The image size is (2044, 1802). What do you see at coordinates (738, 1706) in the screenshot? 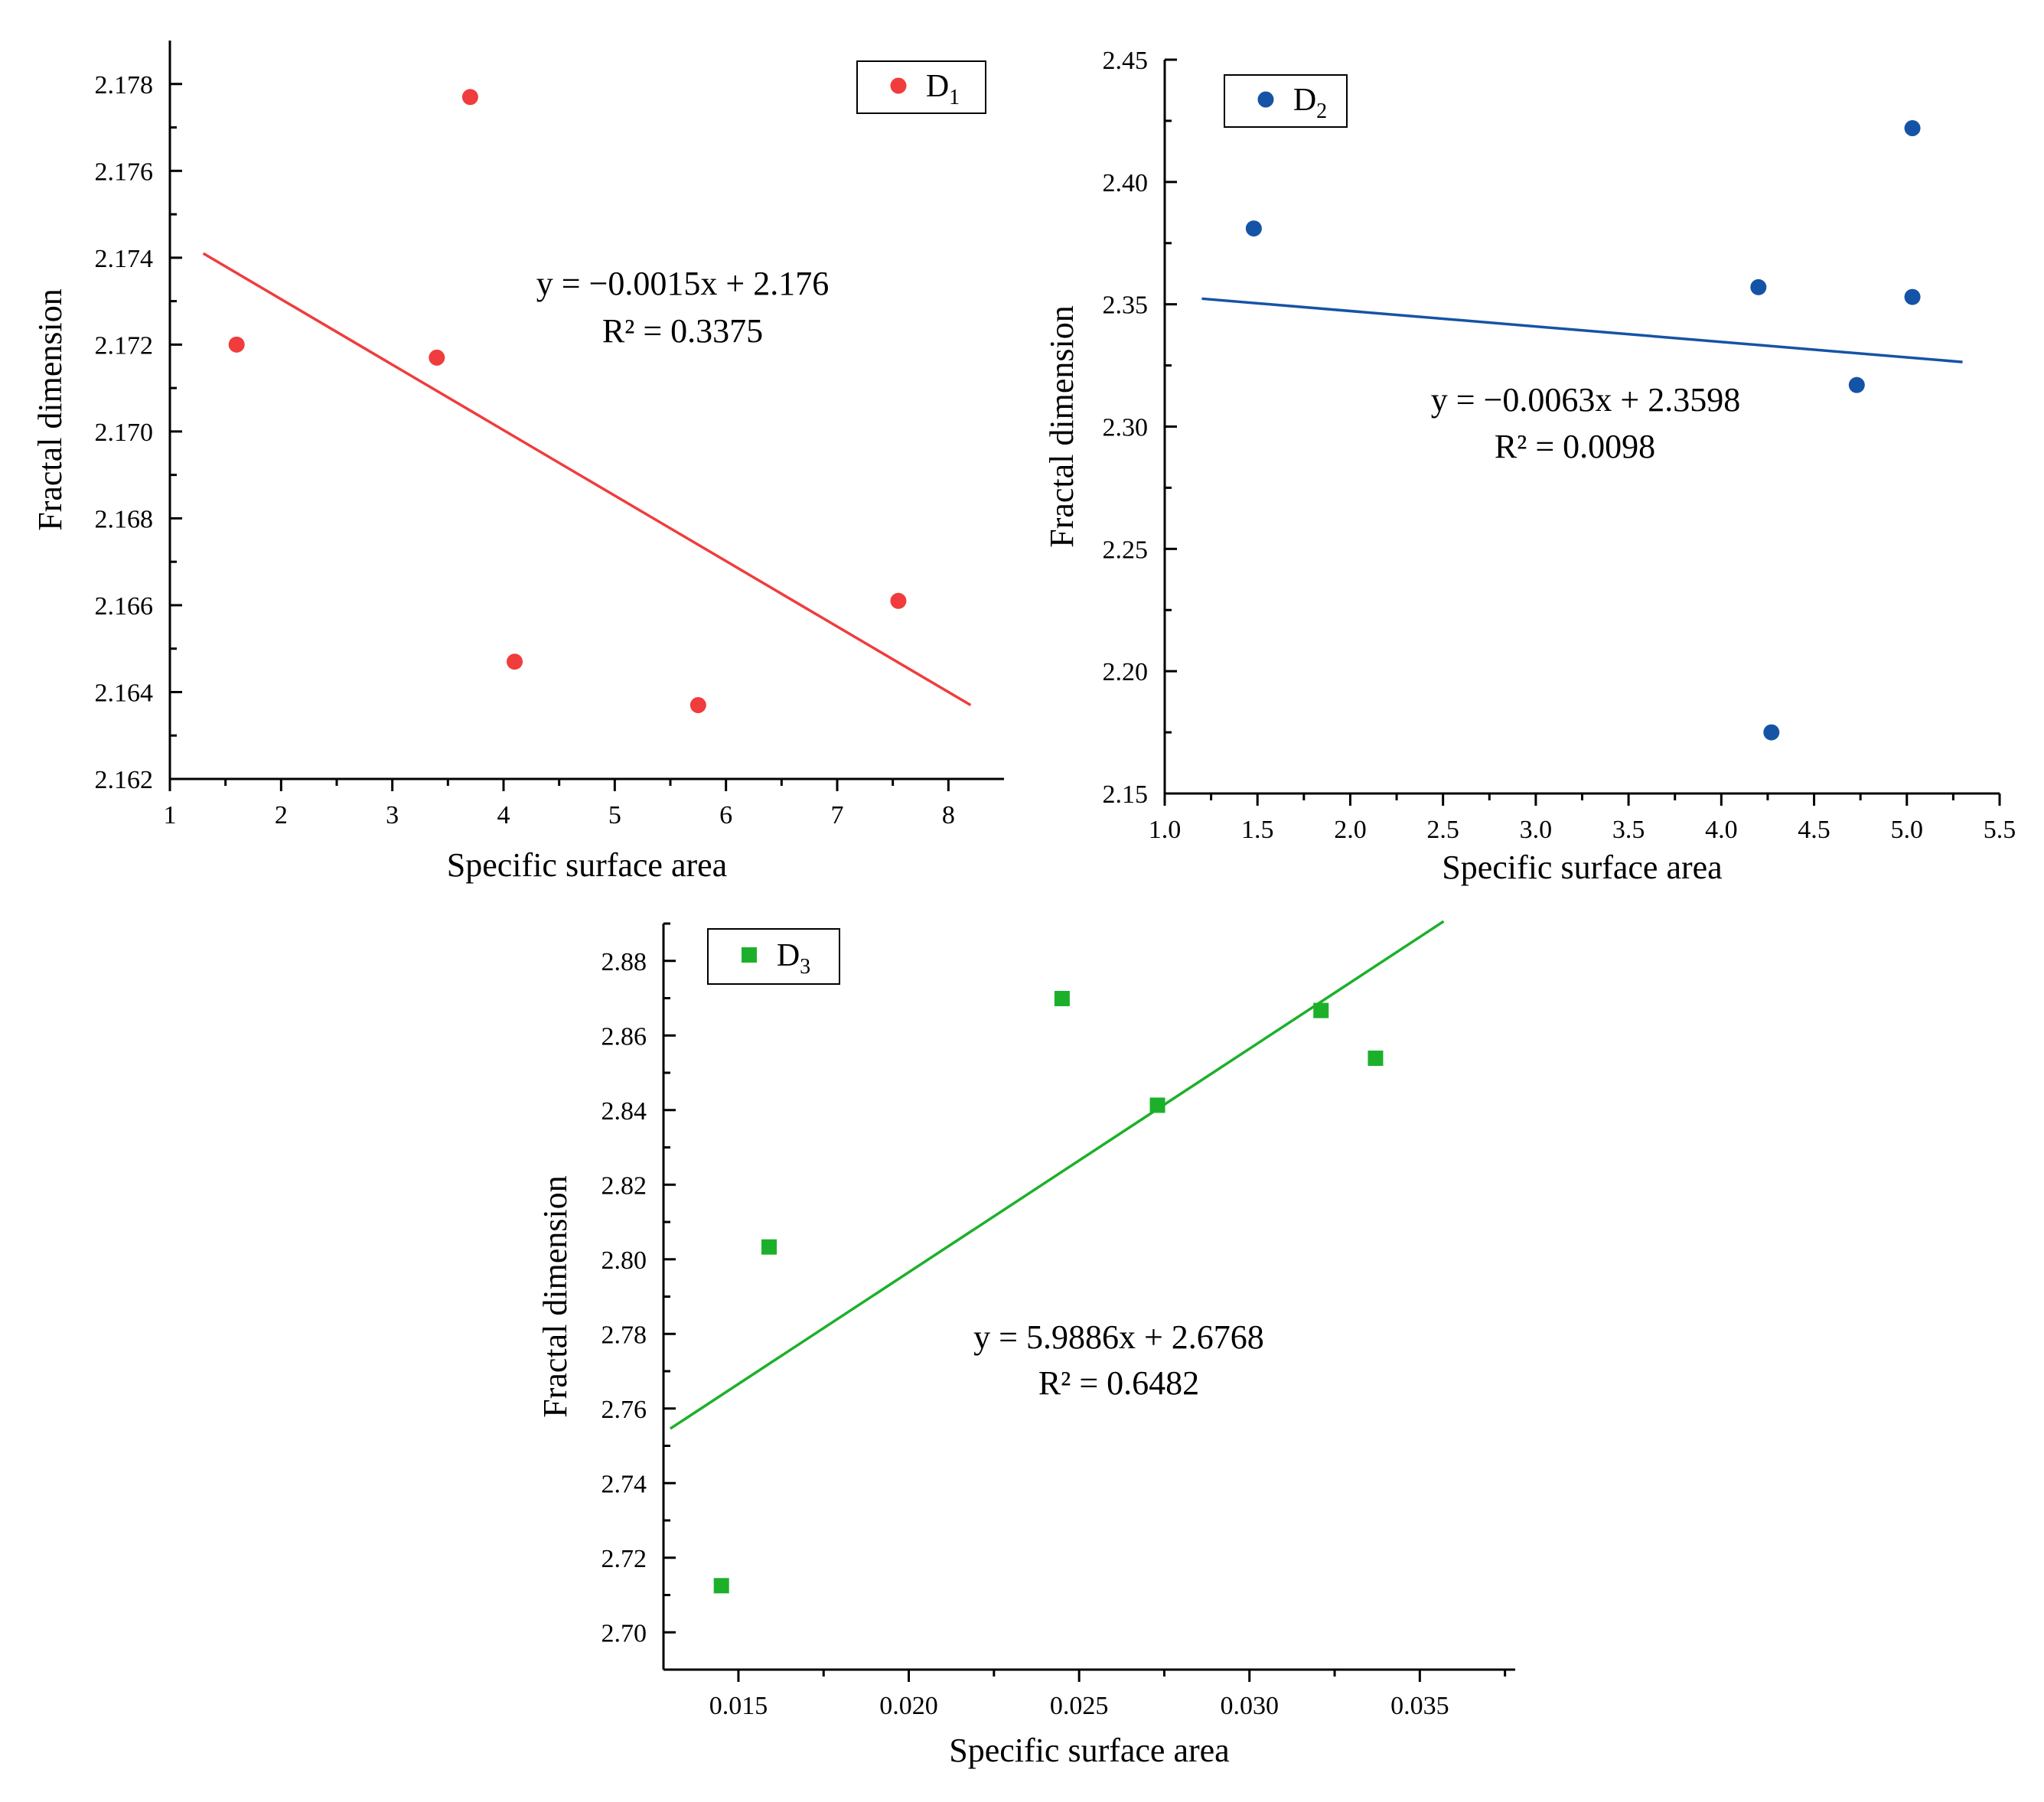
I see `x-tick-label: 0.015` at bounding box center [738, 1706].